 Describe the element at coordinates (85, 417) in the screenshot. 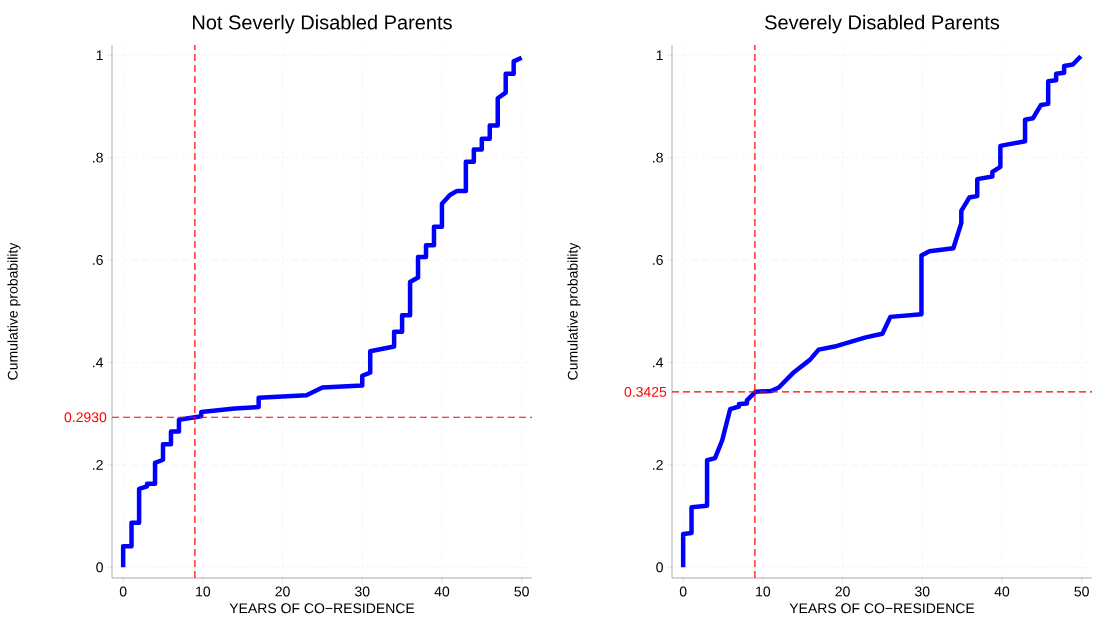

I see `ref-line-label: 0.2930` at that location.